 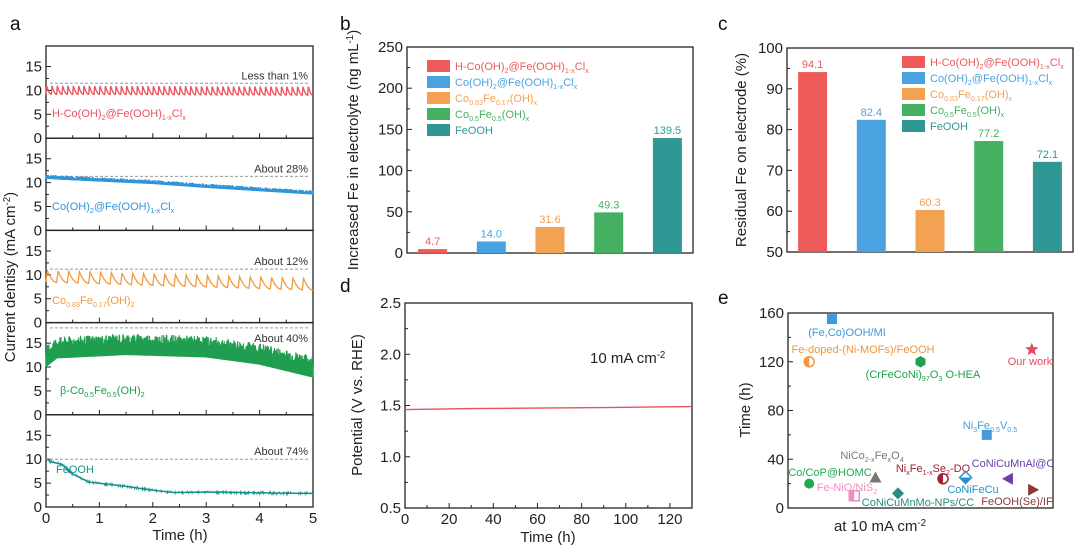 What do you see at coordinates (1007, 478) in the screenshot?
I see `panel-e-marker-triangle-left` at bounding box center [1007, 478].